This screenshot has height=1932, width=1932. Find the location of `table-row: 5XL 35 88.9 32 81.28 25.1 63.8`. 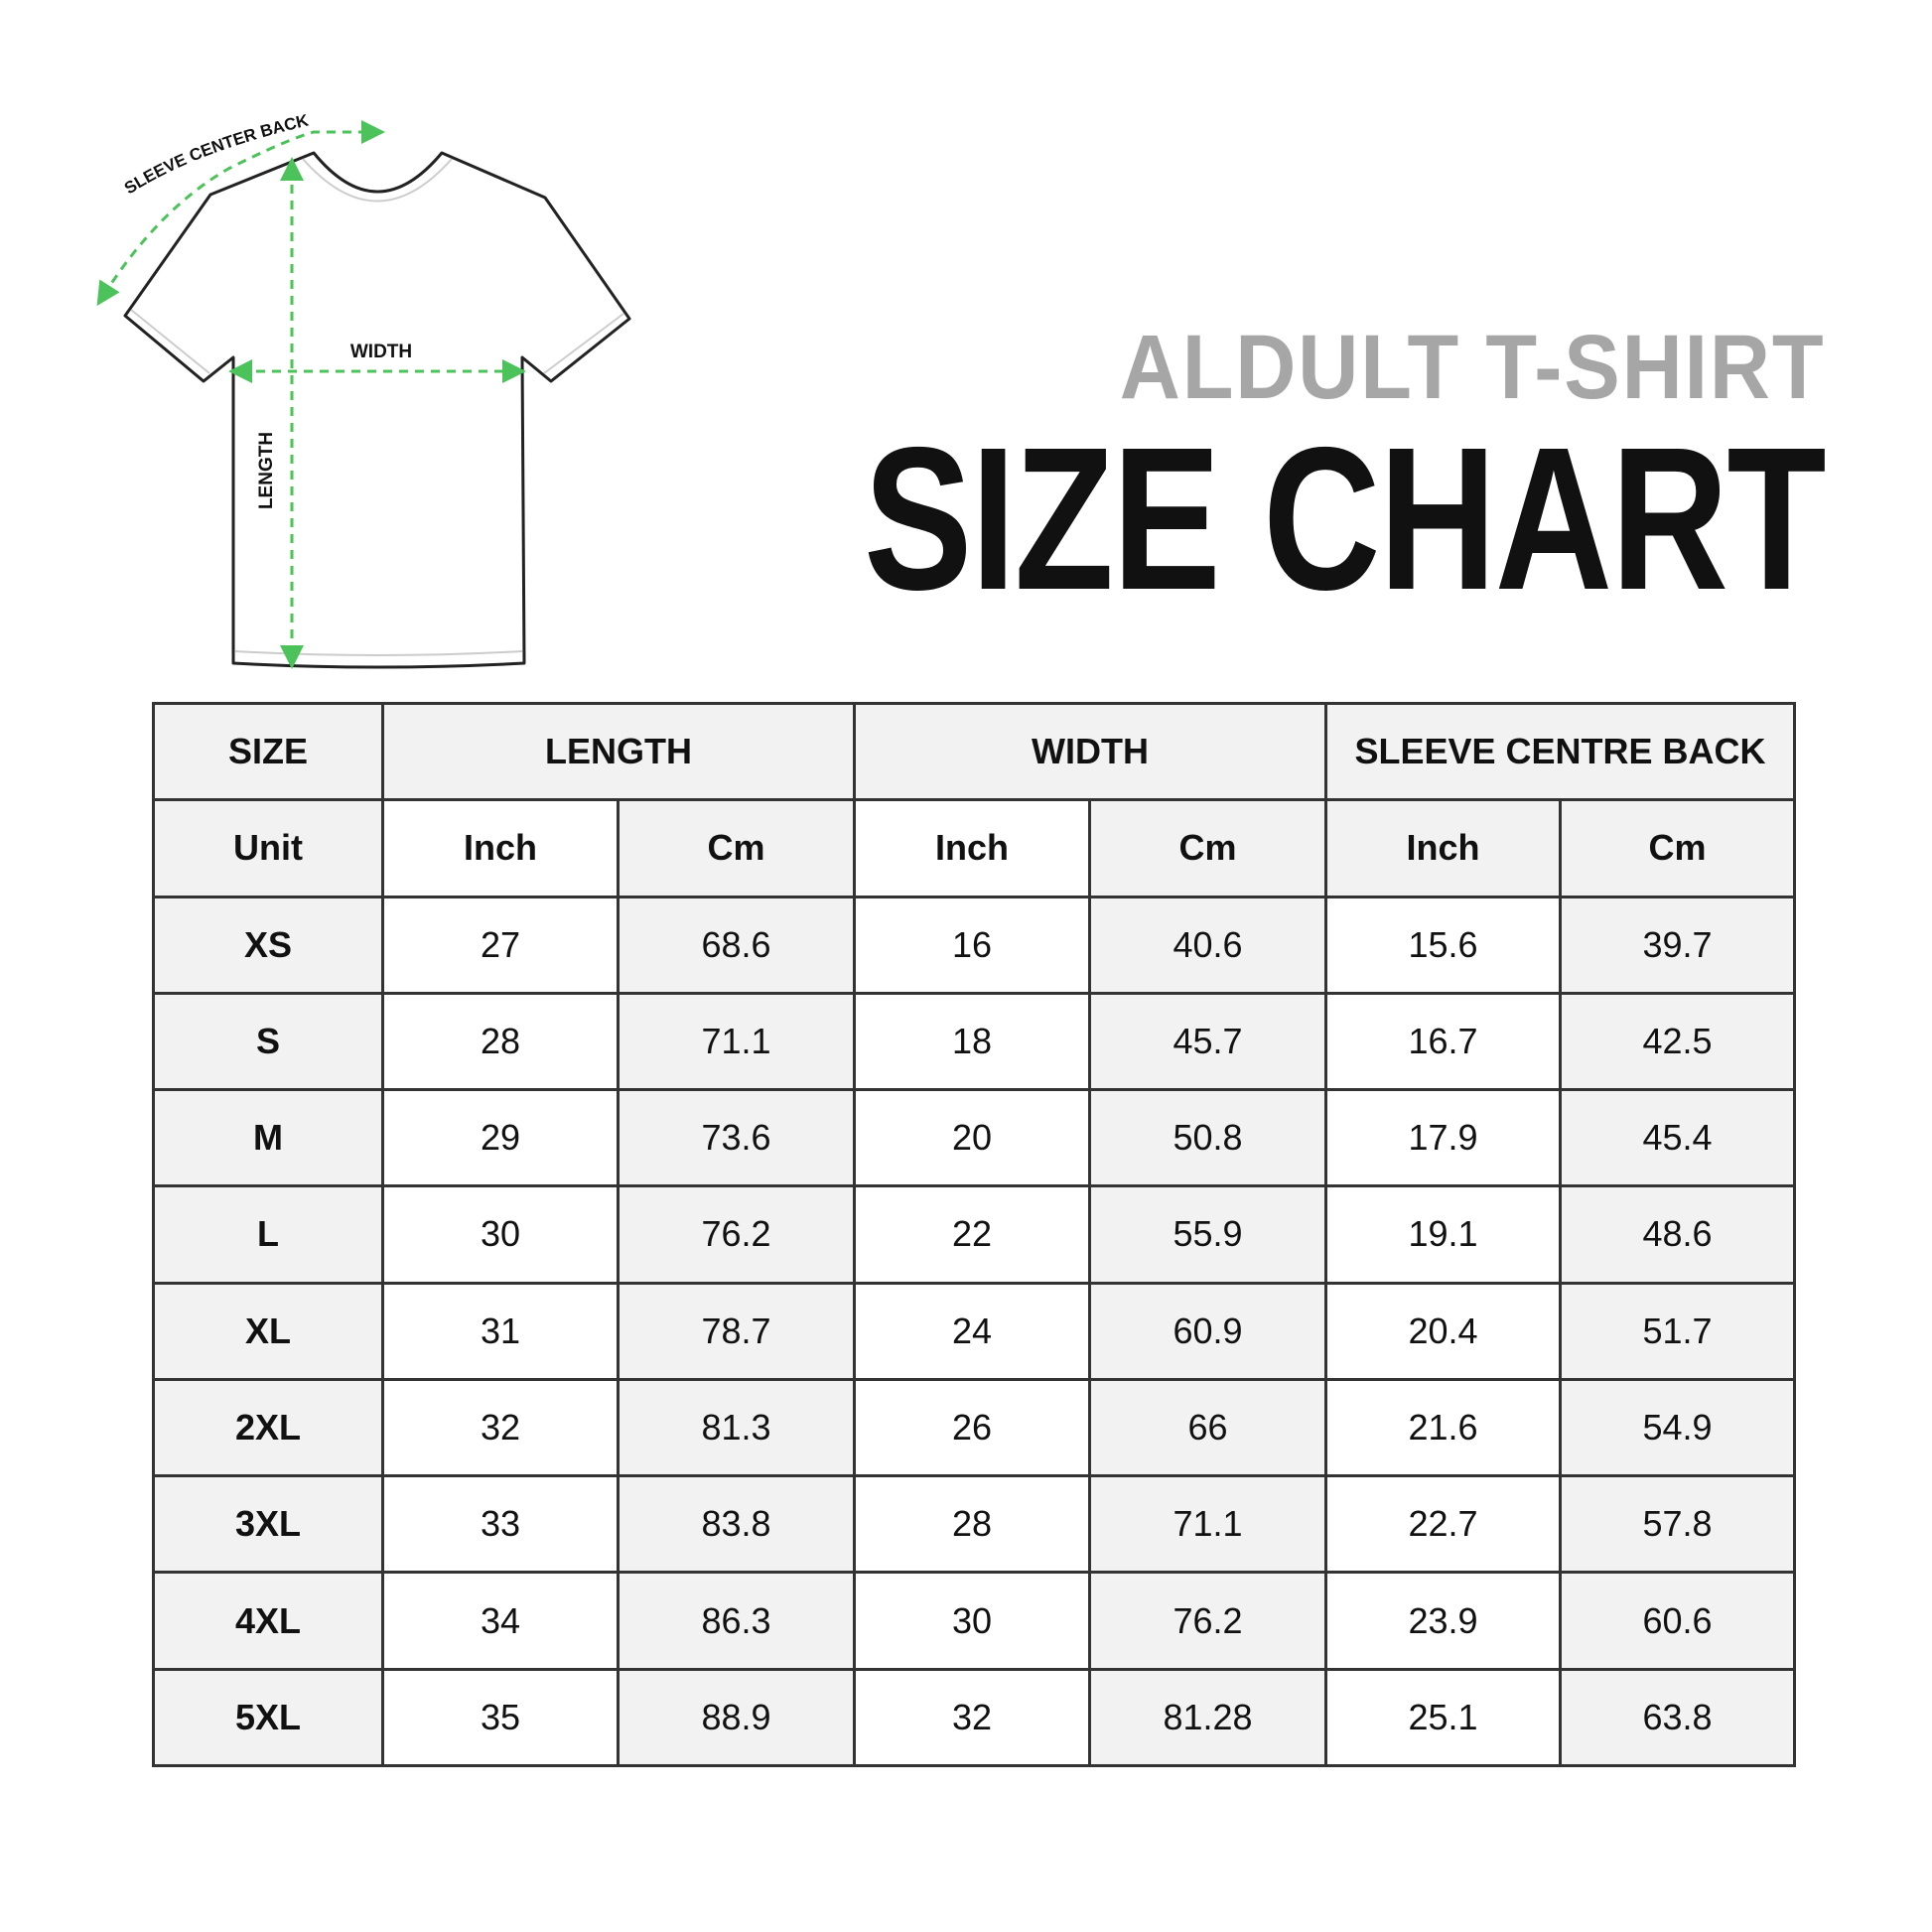

table-row: 5XL 35 88.9 32 81.28 25.1 63.8 is located at coordinates (974, 1717).